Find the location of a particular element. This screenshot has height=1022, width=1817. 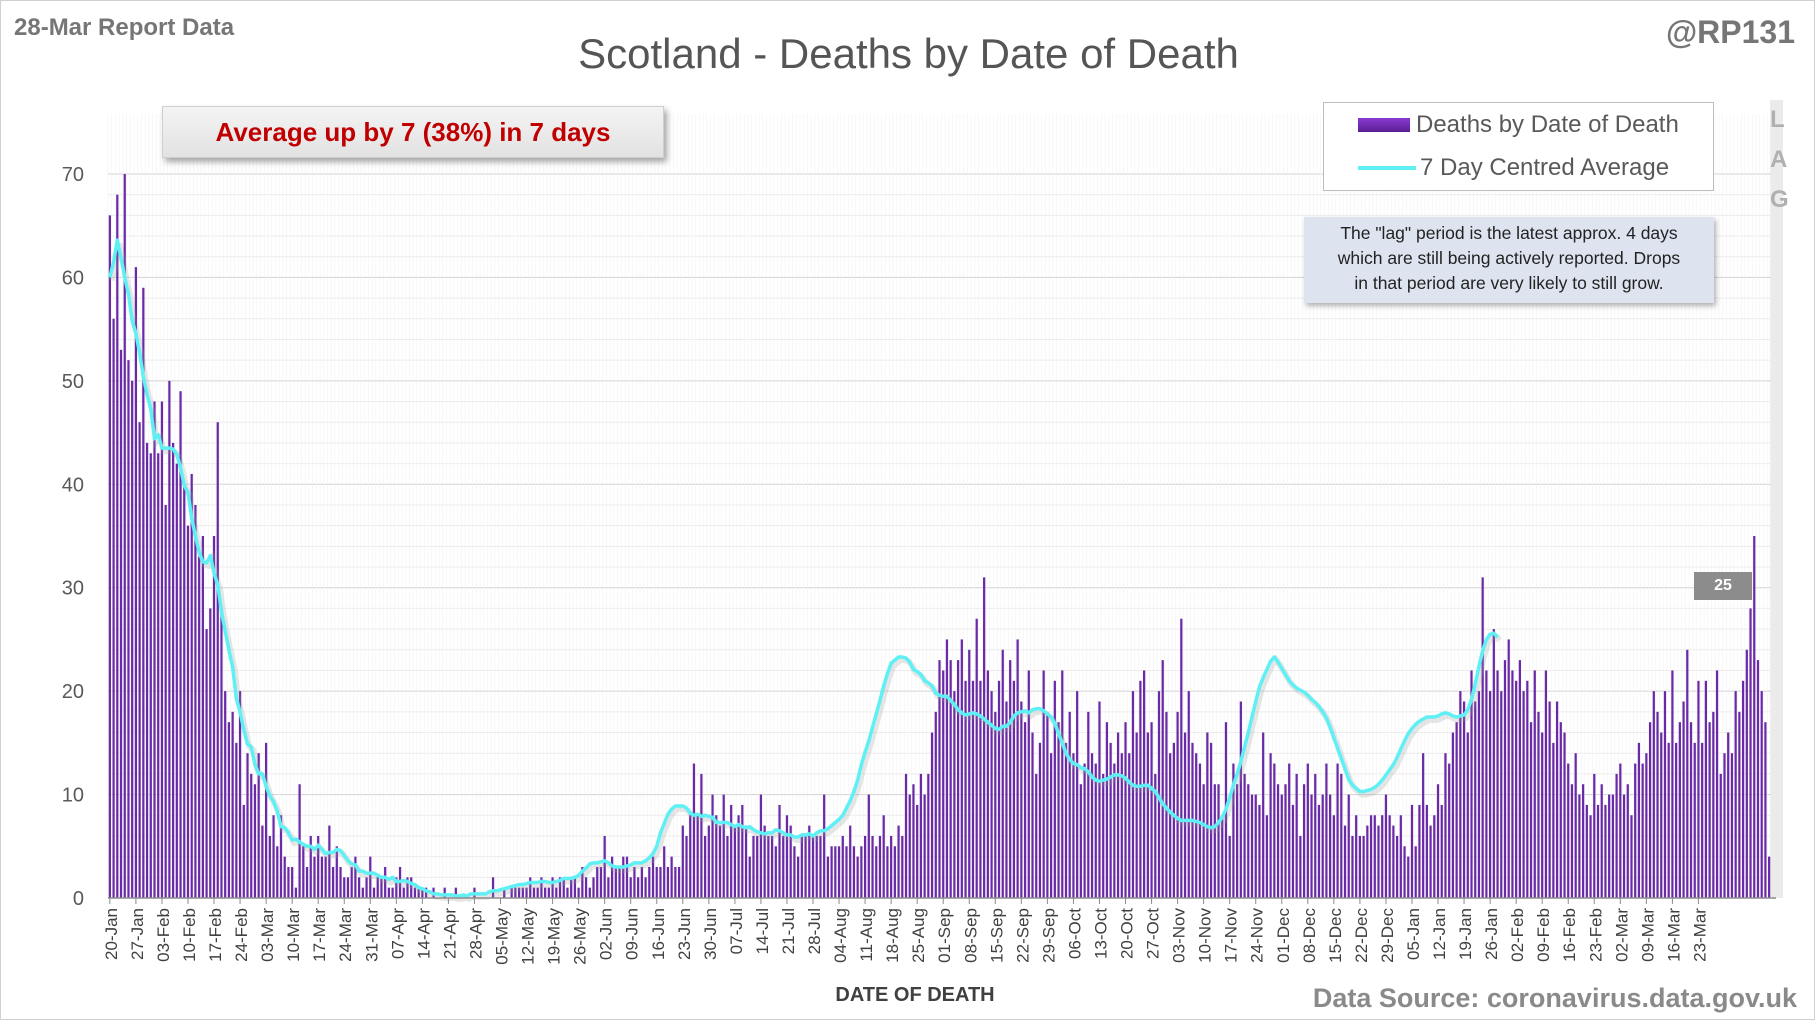

legend-item-line: 7 Day Centred Average is located at coordinates (1513, 168).